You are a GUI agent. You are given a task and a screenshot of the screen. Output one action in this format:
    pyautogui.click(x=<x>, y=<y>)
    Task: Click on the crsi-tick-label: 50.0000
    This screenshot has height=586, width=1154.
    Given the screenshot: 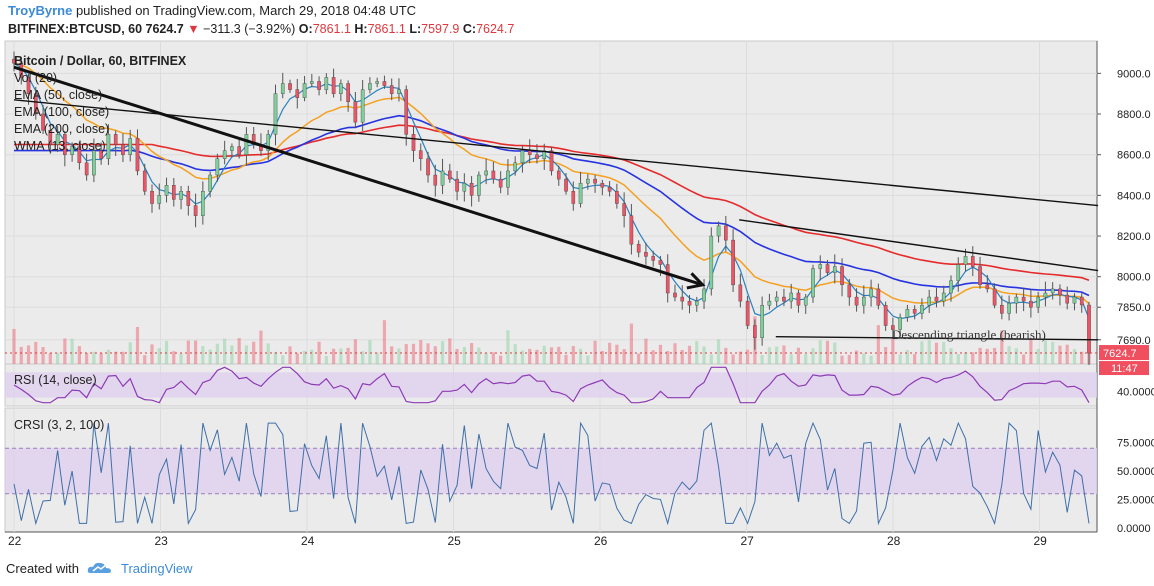 What is the action you would take?
    pyautogui.click(x=1135, y=472)
    